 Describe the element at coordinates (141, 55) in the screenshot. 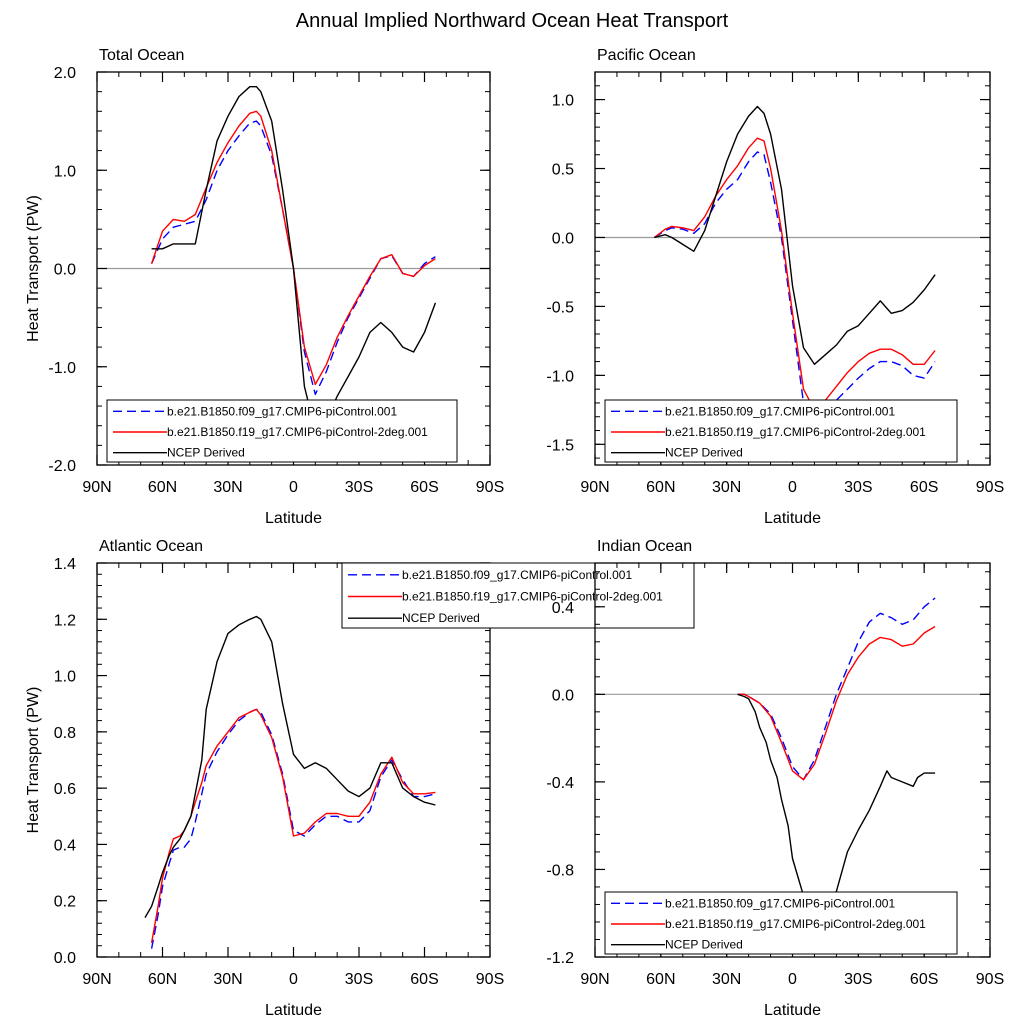

I see `panel-title: Total Ocean` at that location.